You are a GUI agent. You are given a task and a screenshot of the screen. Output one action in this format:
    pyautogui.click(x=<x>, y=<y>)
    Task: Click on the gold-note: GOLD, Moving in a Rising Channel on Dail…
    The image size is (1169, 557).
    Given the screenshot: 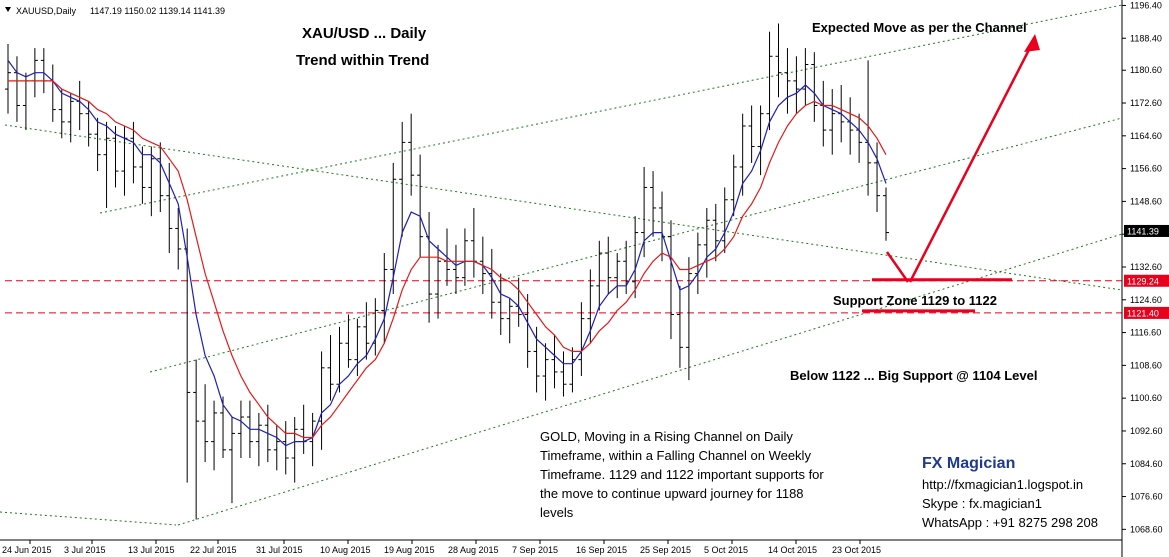 What is the action you would take?
    pyautogui.click(x=685, y=474)
    